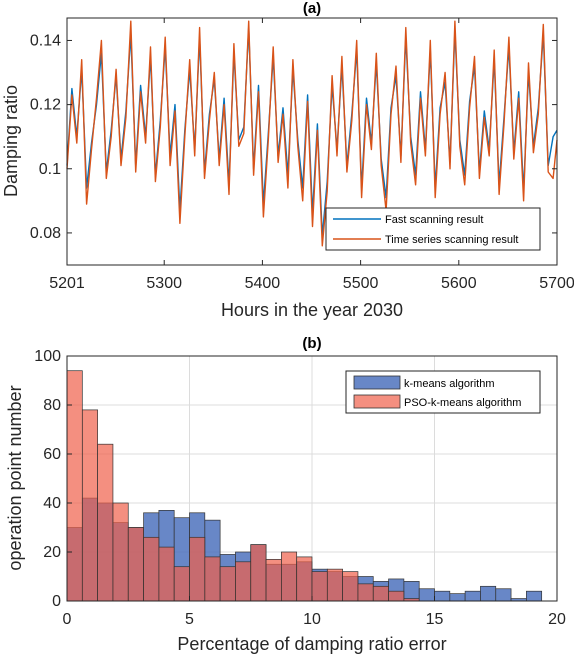  I want to click on legend-swatch-pso-k-means, so click(377, 401).